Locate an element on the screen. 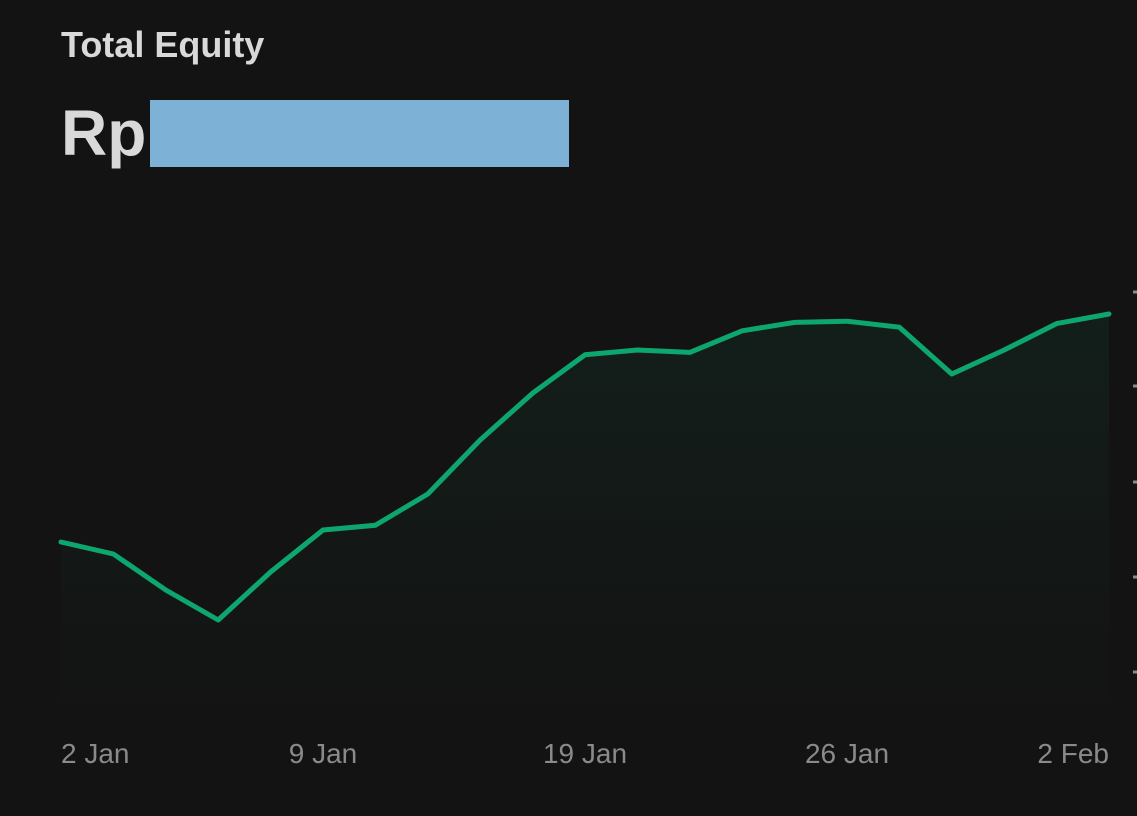  redaction-box is located at coordinates (359, 133).